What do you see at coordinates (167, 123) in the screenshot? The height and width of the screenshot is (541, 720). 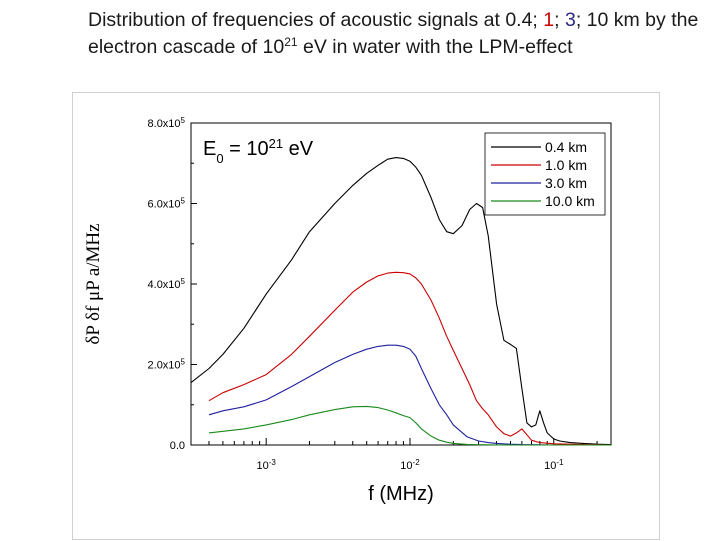 I see `y-tick-label: 8.0x10⁵` at bounding box center [167, 123].